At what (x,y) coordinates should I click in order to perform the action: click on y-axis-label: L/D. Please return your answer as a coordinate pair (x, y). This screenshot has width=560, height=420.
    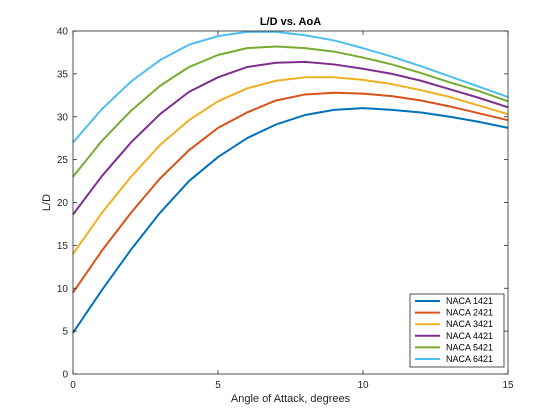
    Looking at the image, I should click on (47, 202).